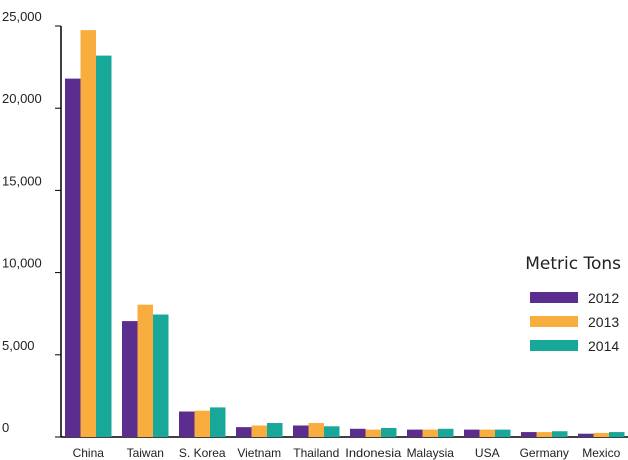  Describe the element at coordinates (472, 433) in the screenshot. I see `bar-2012-usa` at that location.